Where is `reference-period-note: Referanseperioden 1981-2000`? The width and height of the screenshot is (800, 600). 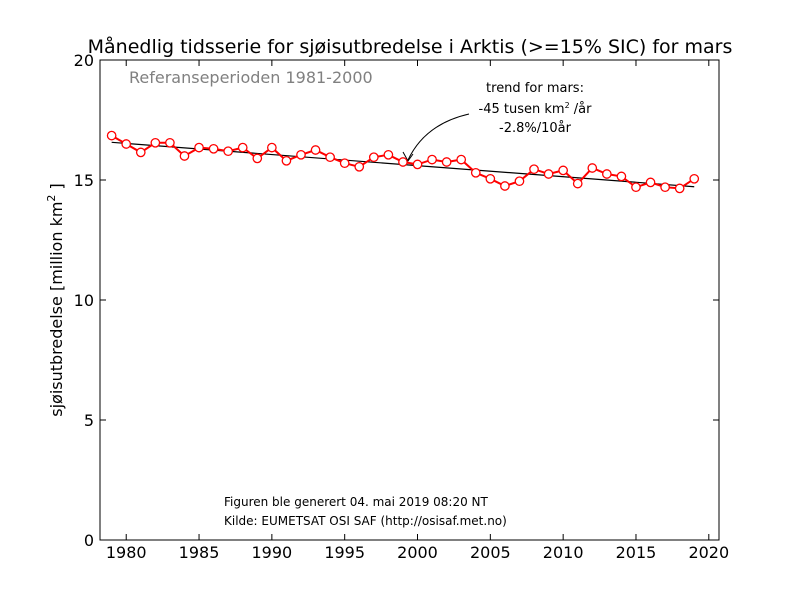
reference-period-note: Referanseperioden 1981-2000 is located at coordinates (251, 77).